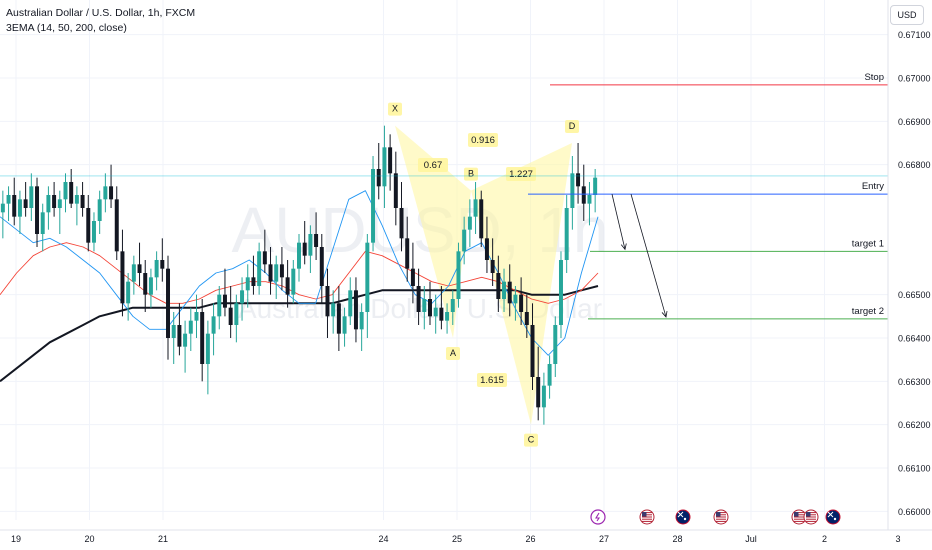 The width and height of the screenshot is (932, 550). Describe the element at coordinates (466, 536) in the screenshot. I see `time-axis: 1920212425262728Jul234` at that location.